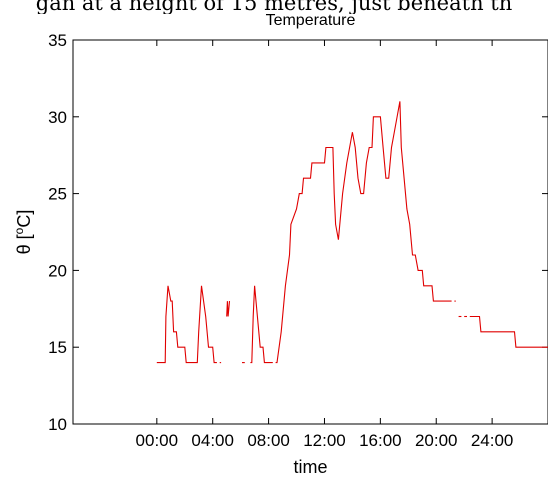 Image resolution: width=548 pixels, height=479 pixels. What do you see at coordinates (436, 440) in the screenshot?
I see `x-tick-label: 20:00` at bounding box center [436, 440].